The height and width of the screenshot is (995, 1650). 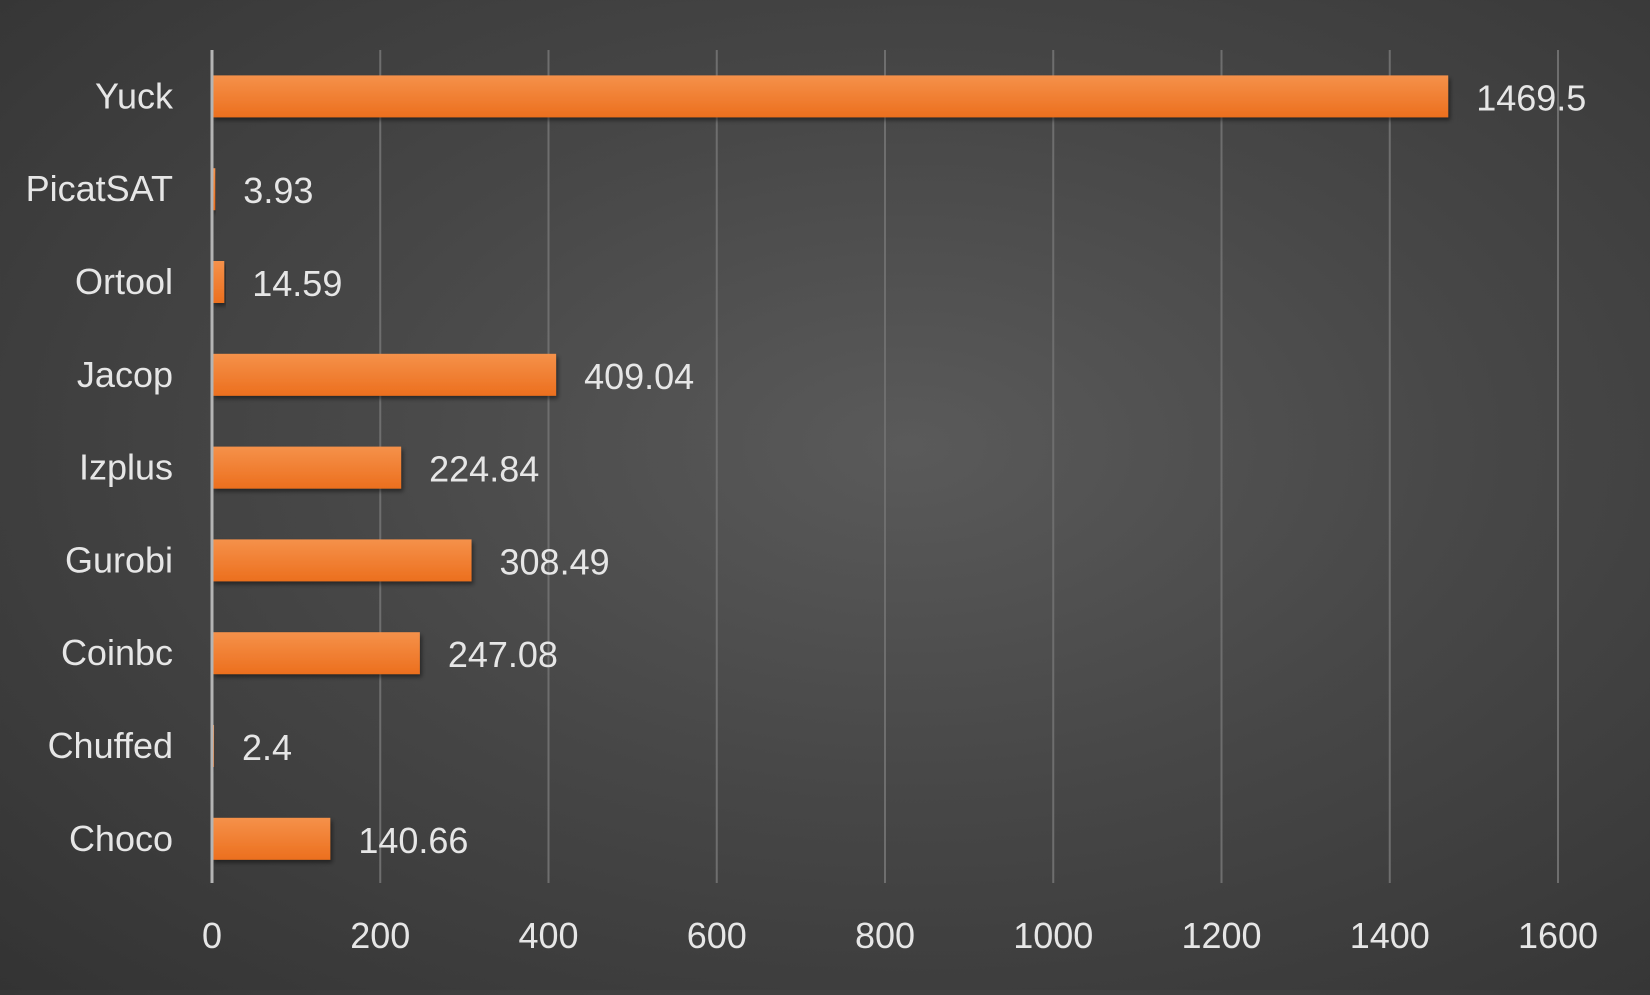 What do you see at coordinates (316, 653) in the screenshot?
I see `bar-coinbc` at bounding box center [316, 653].